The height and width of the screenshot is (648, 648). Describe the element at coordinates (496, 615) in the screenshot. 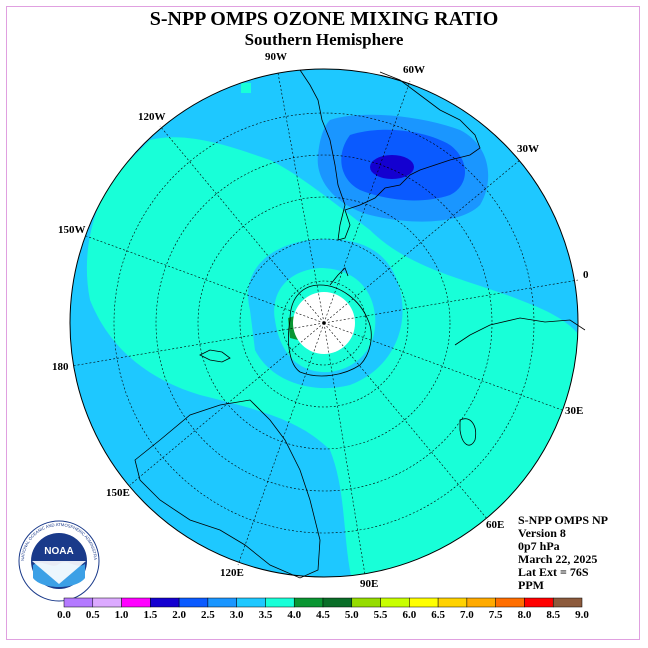

I see `colorbar-tick-label: 7.5` at that location.